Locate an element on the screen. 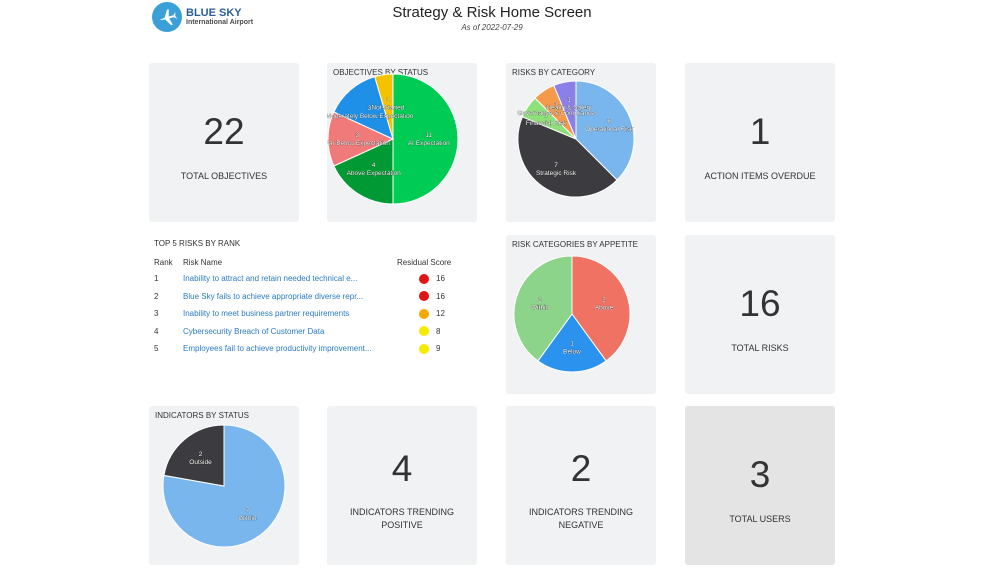  pie-category-label: Below is located at coordinates (572, 352).